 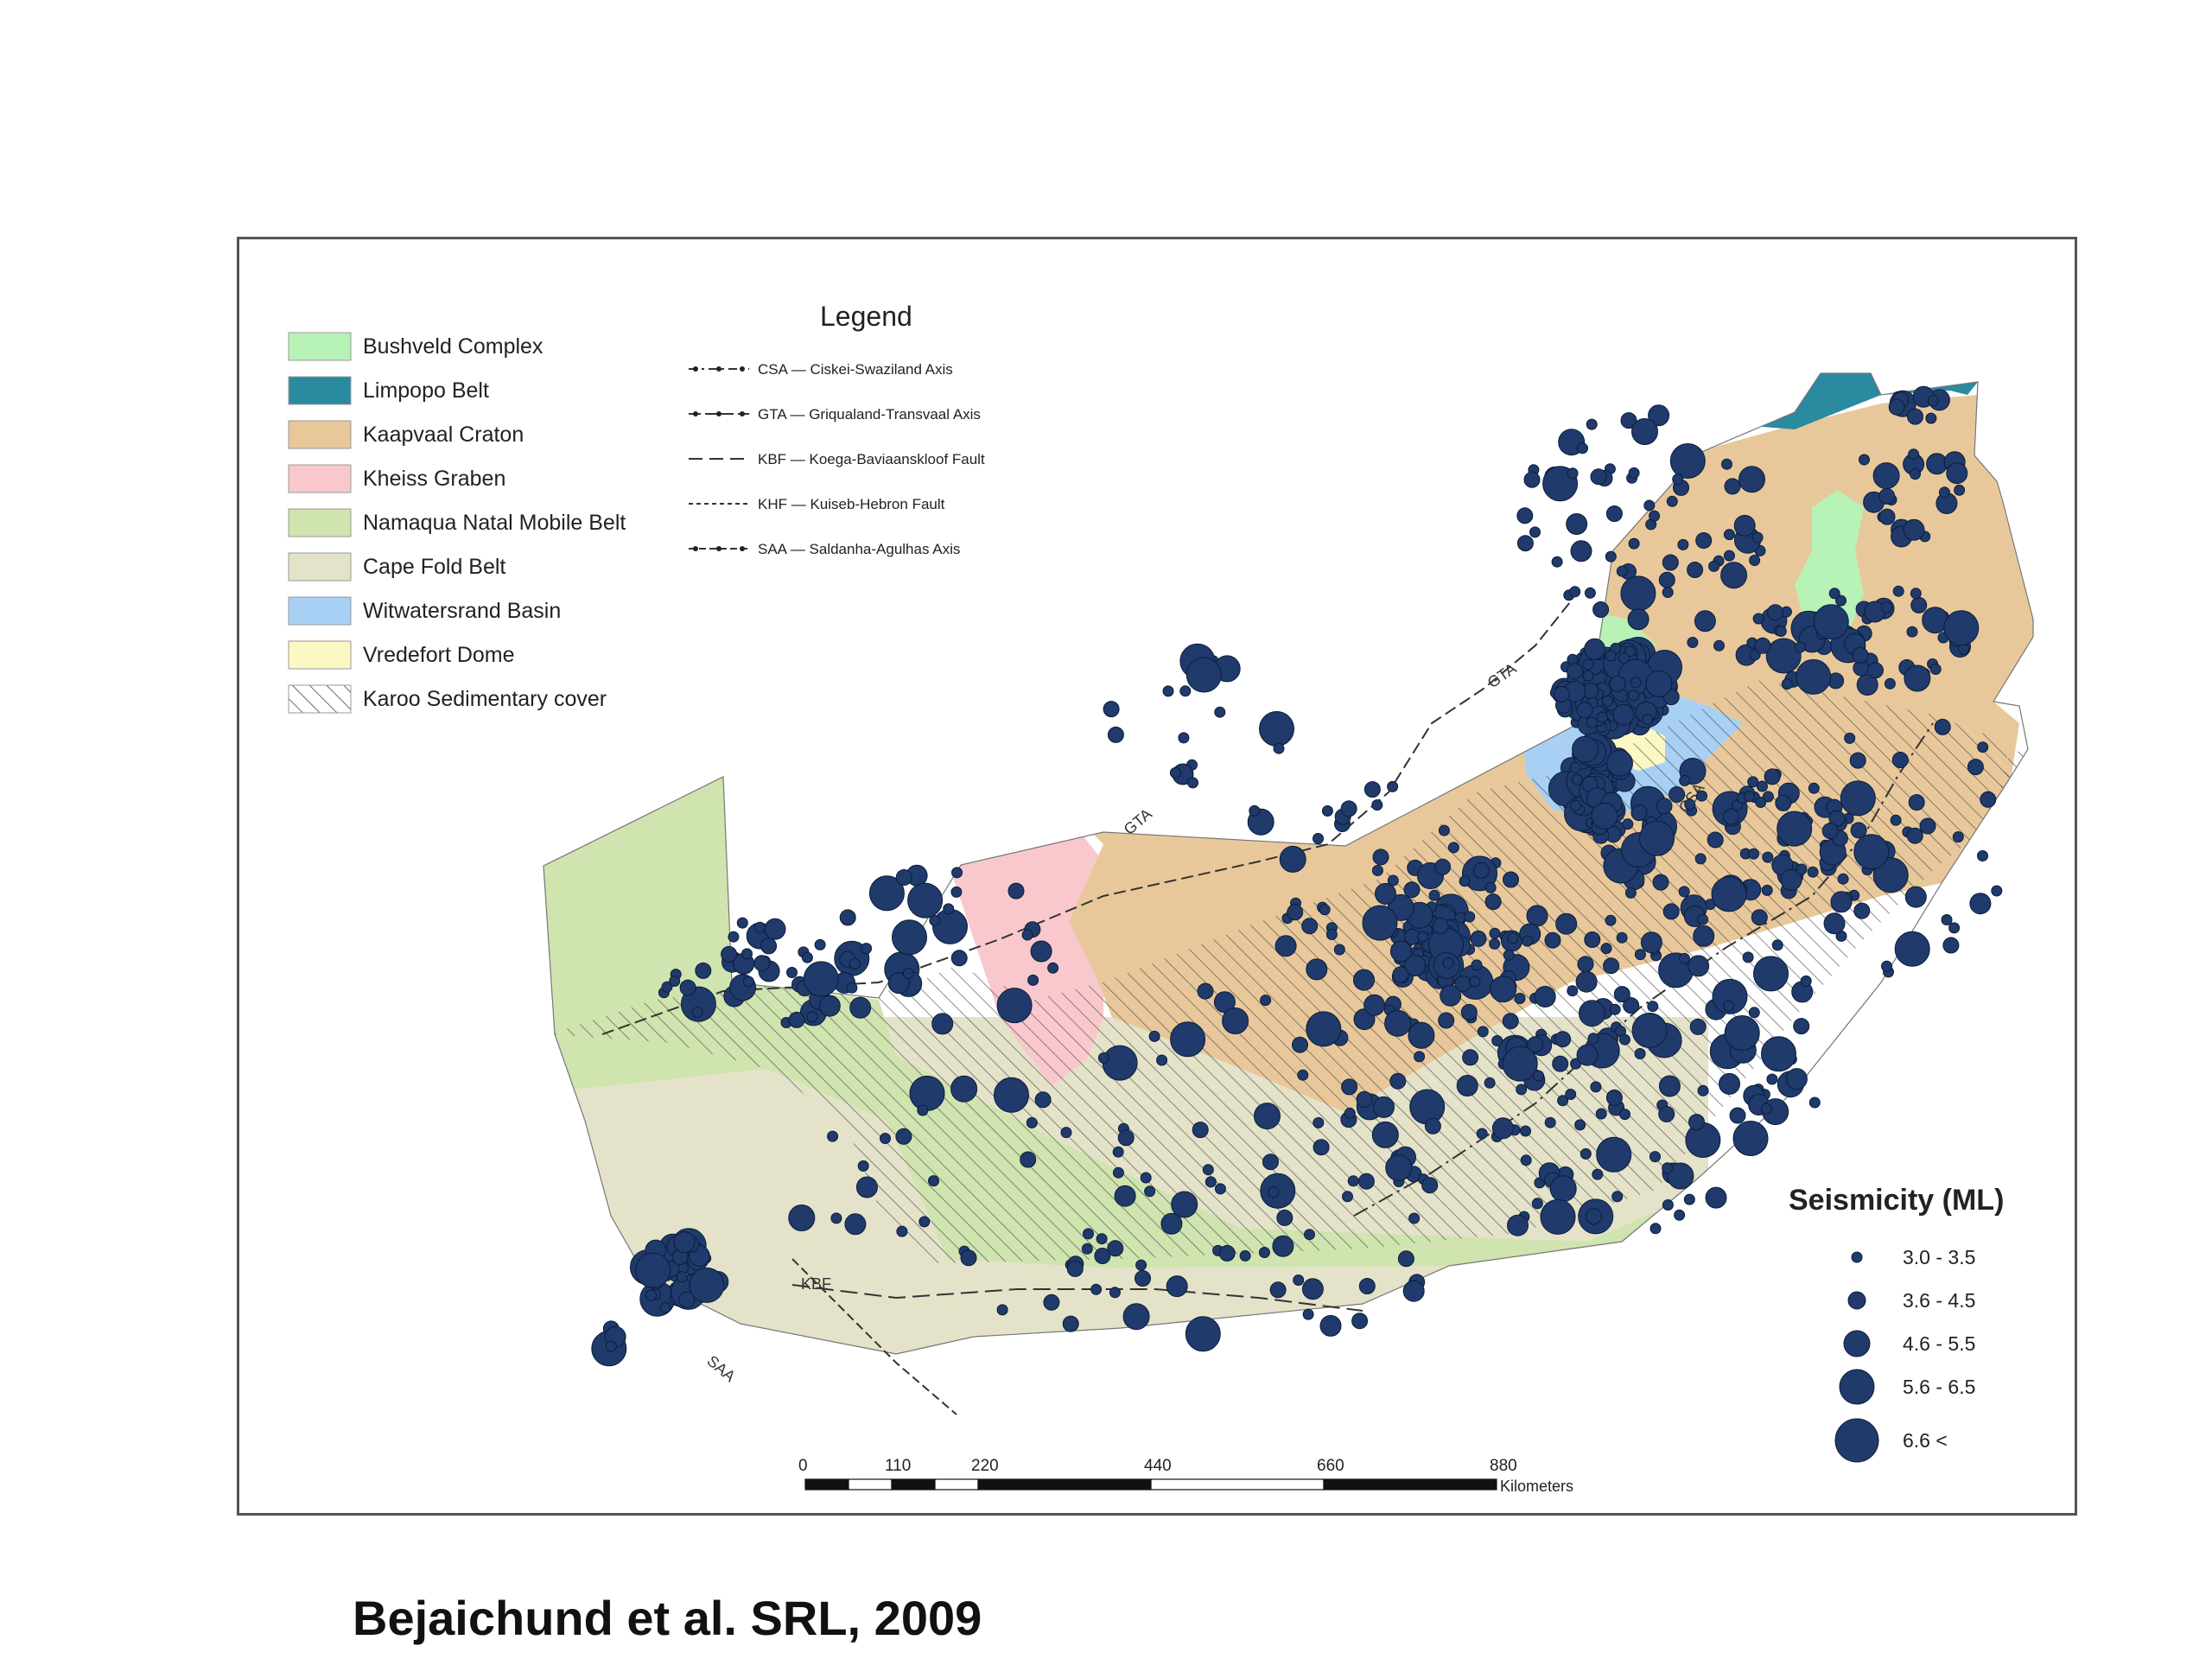 I want to click on seismicity-legend-label: 4.6 - 5.5, so click(x=1939, y=1343).